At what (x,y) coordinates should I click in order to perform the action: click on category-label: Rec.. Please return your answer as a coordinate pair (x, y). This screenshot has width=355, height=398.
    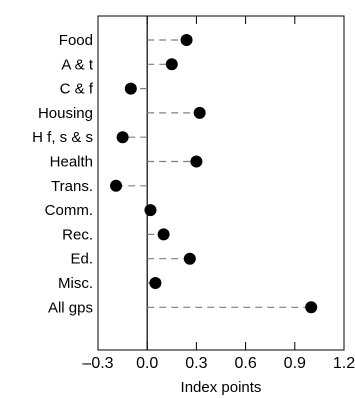
    Looking at the image, I should click on (77, 234).